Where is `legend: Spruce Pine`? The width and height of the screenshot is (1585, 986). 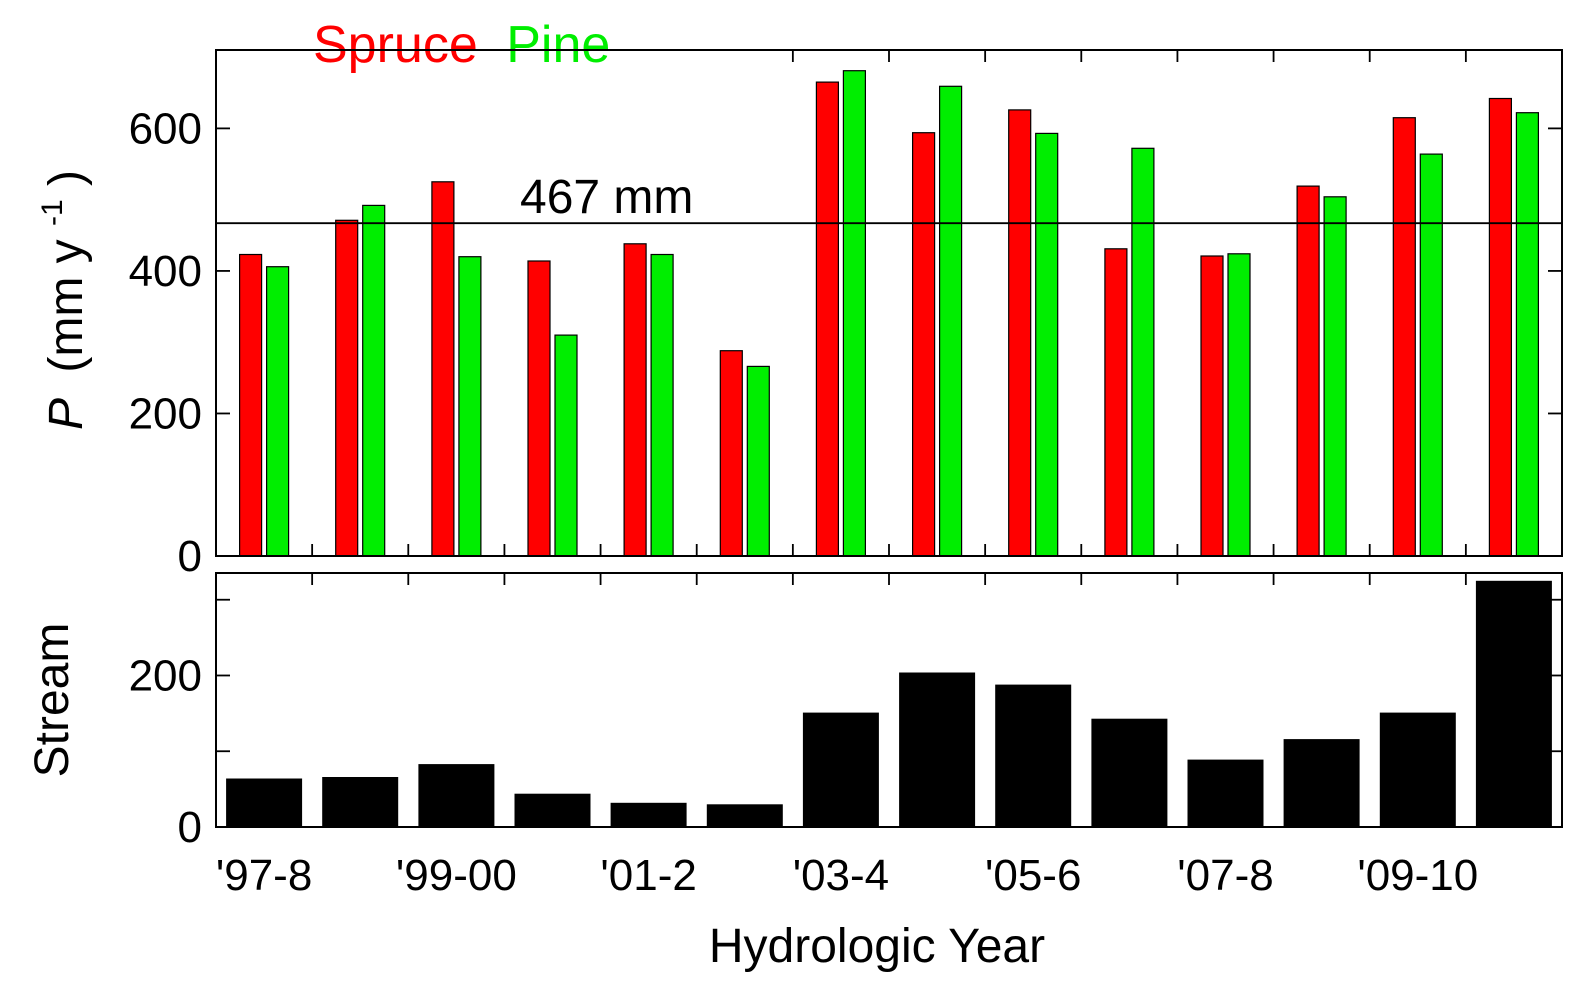 legend: Spruce Pine is located at coordinates (461, 45).